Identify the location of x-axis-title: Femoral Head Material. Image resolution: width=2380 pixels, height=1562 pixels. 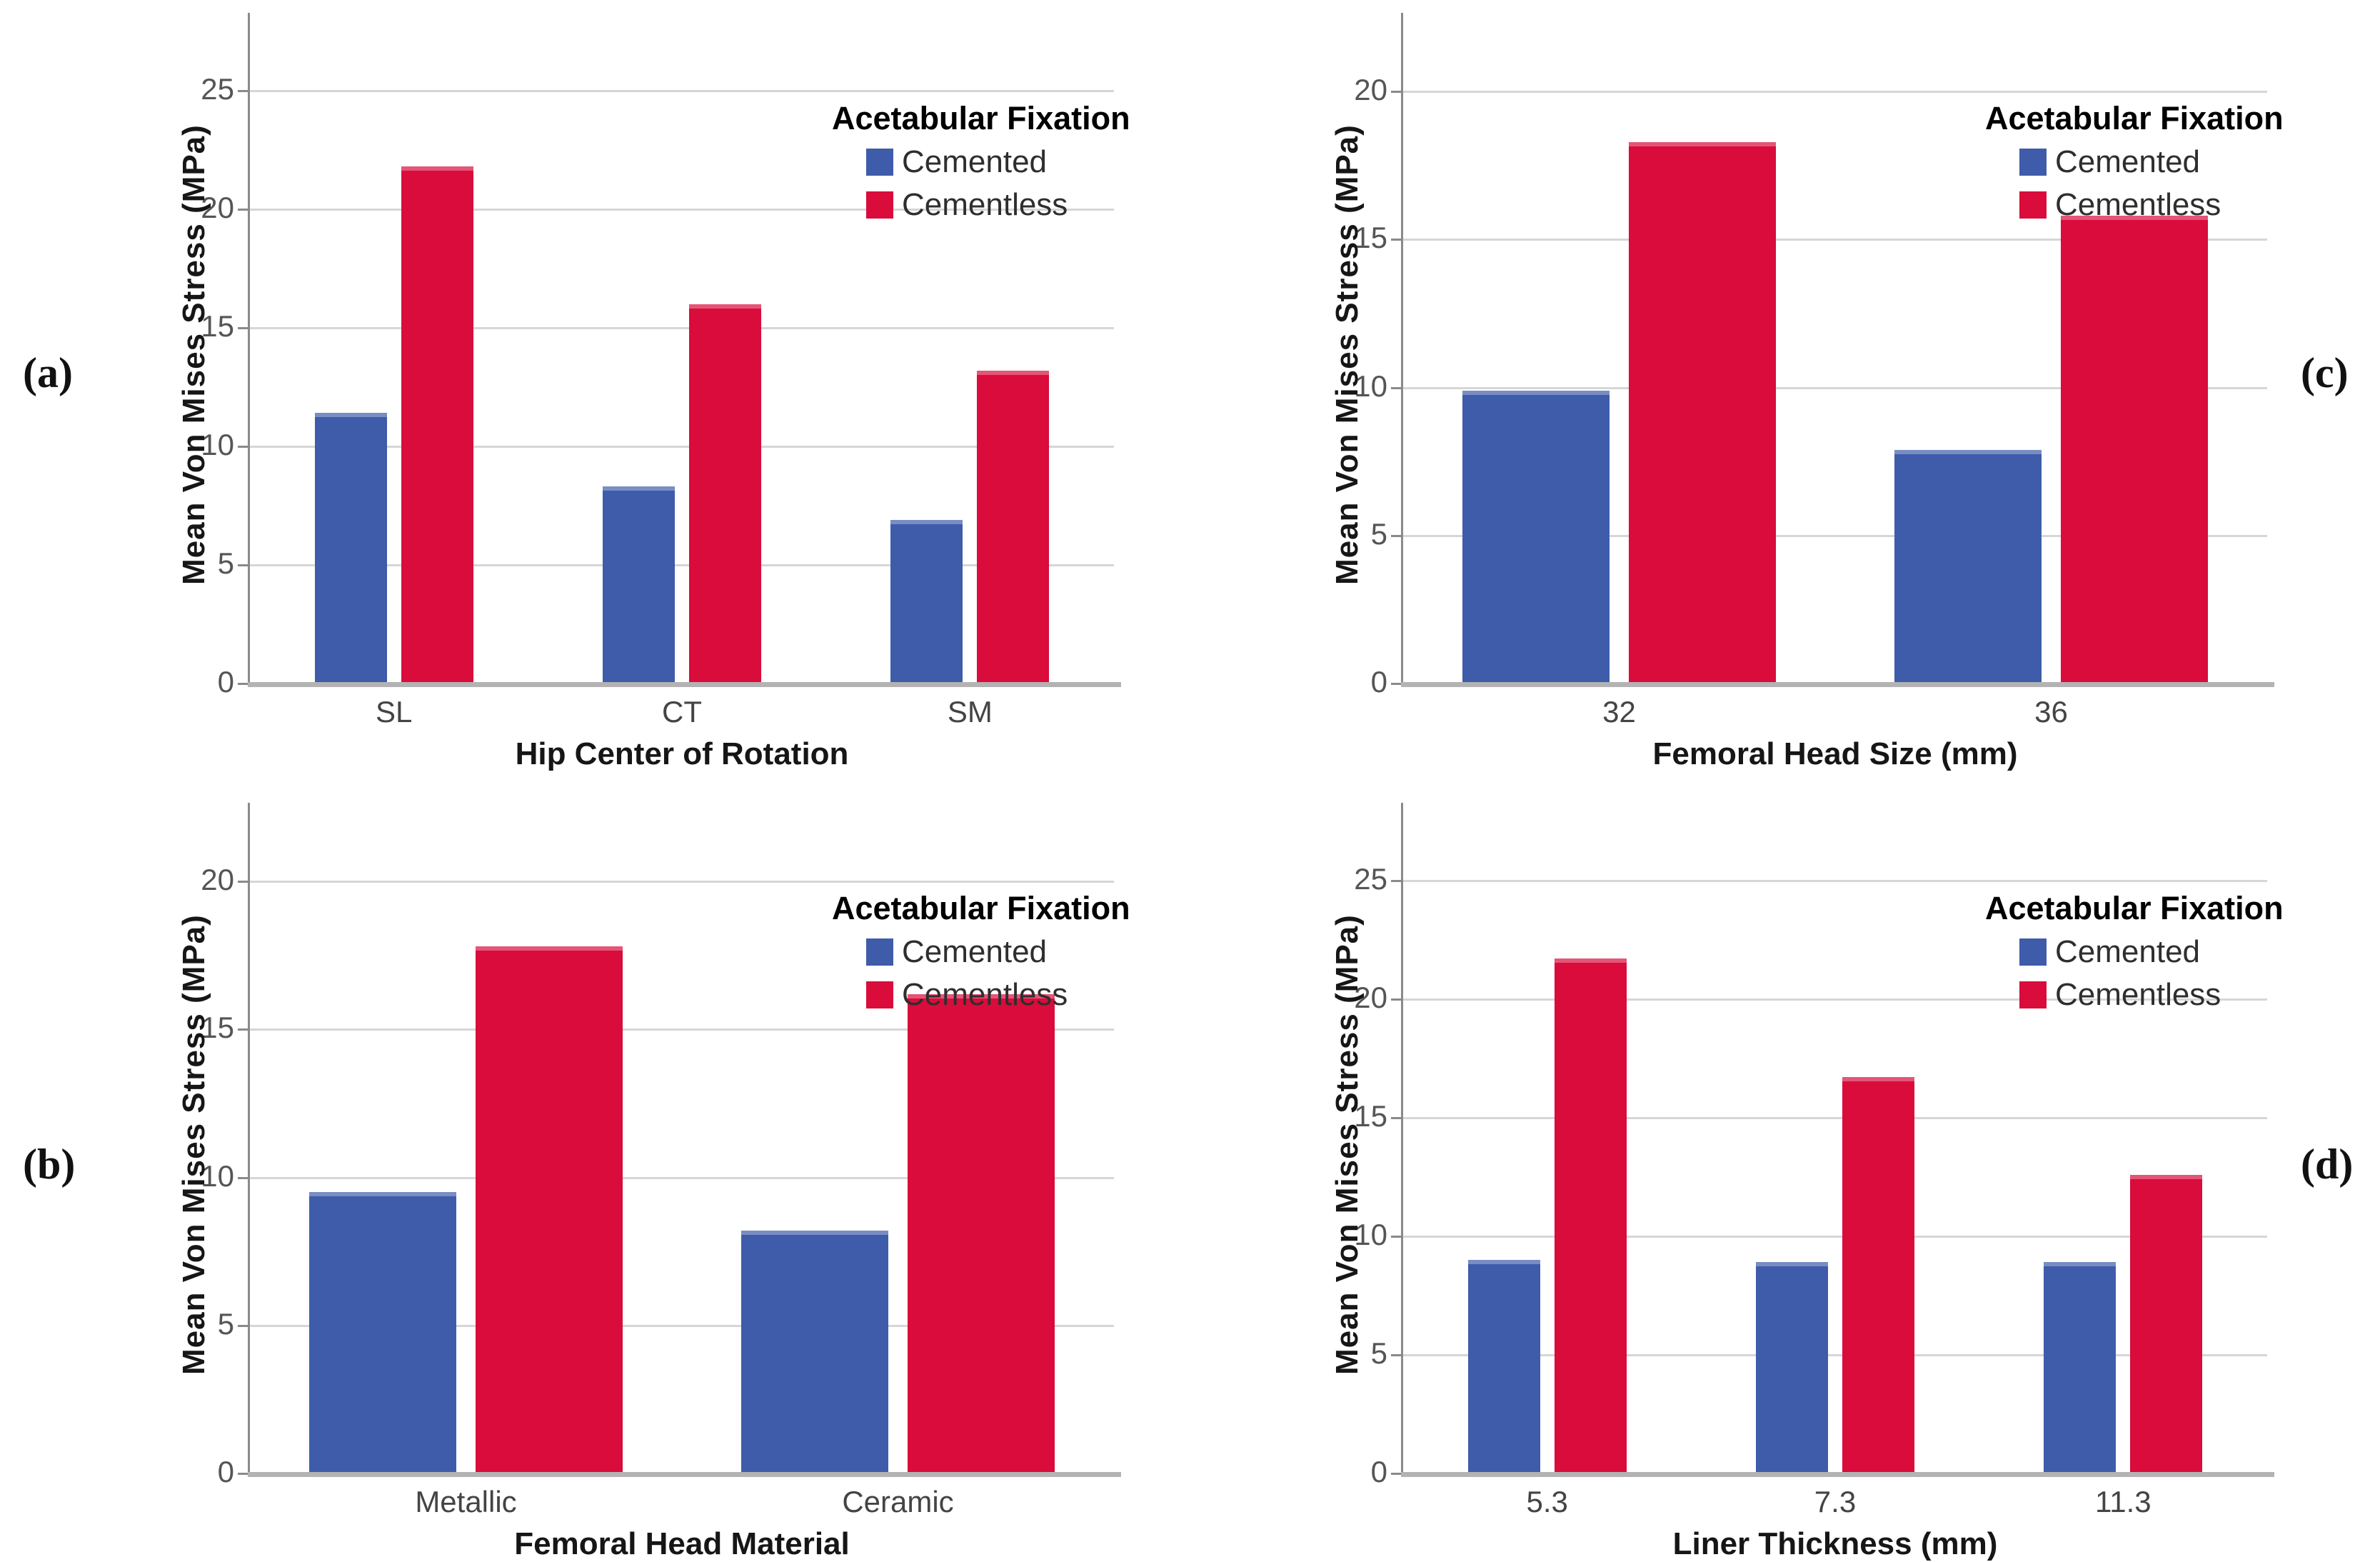
(682, 1543).